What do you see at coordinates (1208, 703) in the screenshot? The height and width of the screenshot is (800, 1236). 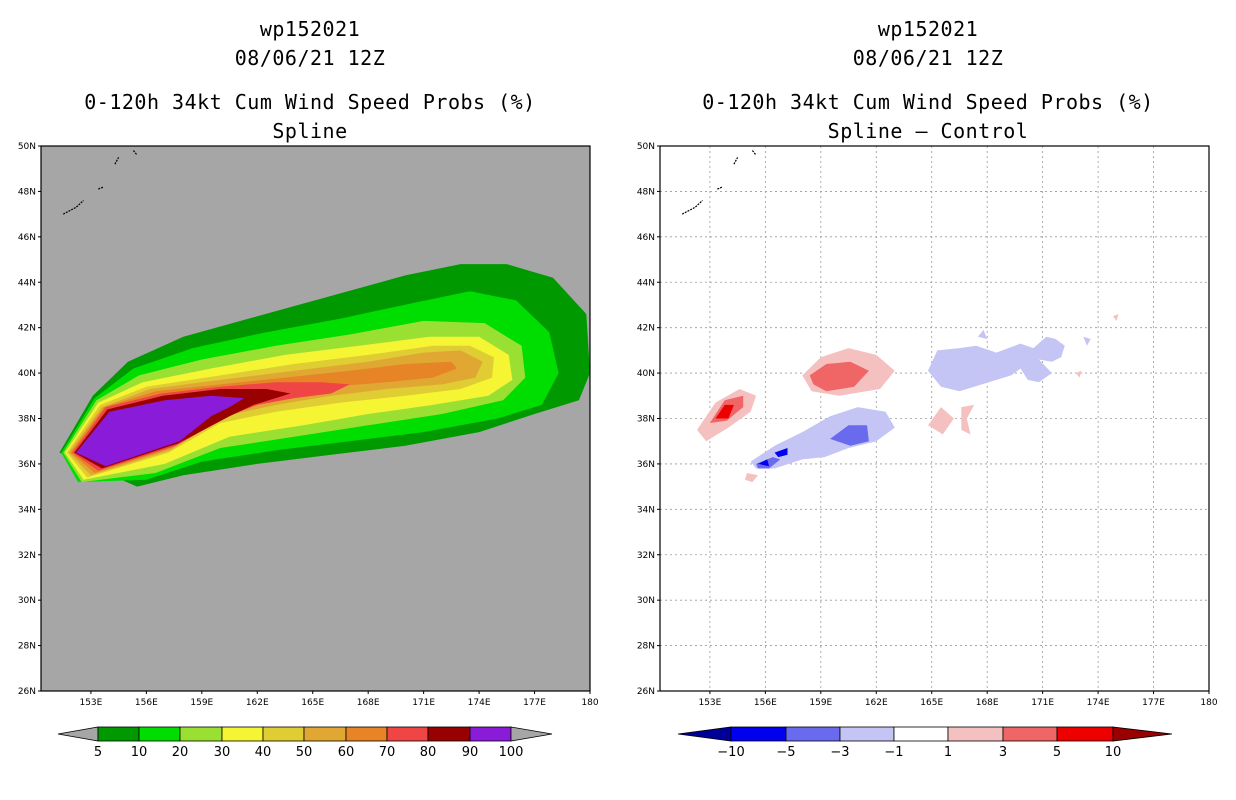 I see `lon-tick-label: 180` at bounding box center [1208, 703].